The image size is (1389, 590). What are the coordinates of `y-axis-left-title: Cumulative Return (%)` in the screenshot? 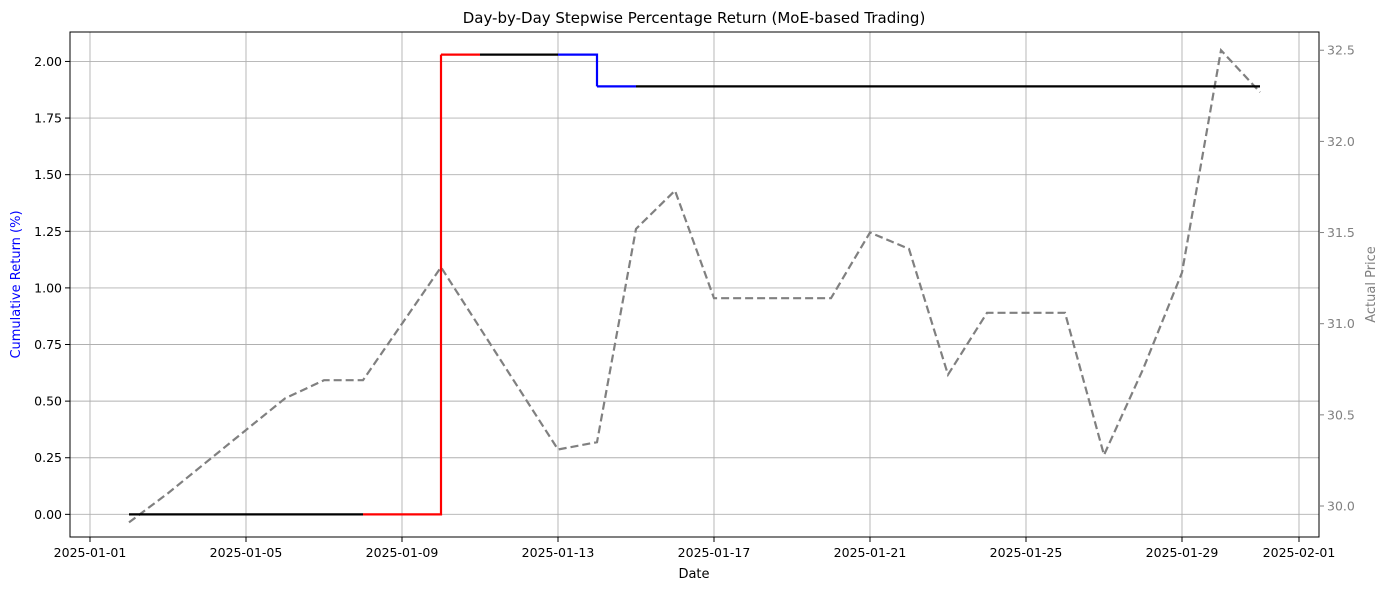 It's located at (16, 284).